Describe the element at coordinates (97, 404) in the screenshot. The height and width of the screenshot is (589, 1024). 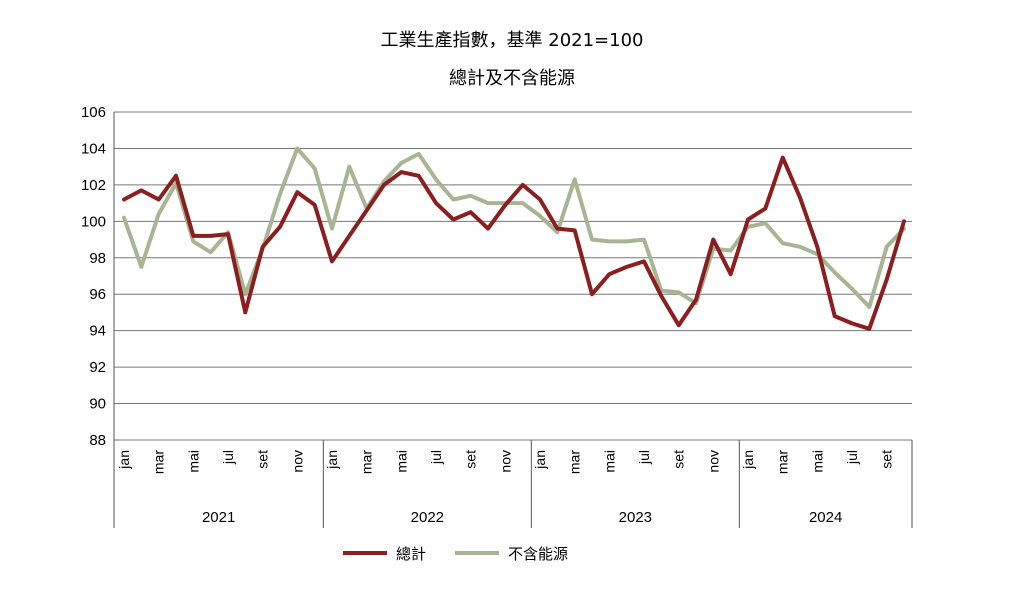
I see `y-tick-label: 90` at that location.